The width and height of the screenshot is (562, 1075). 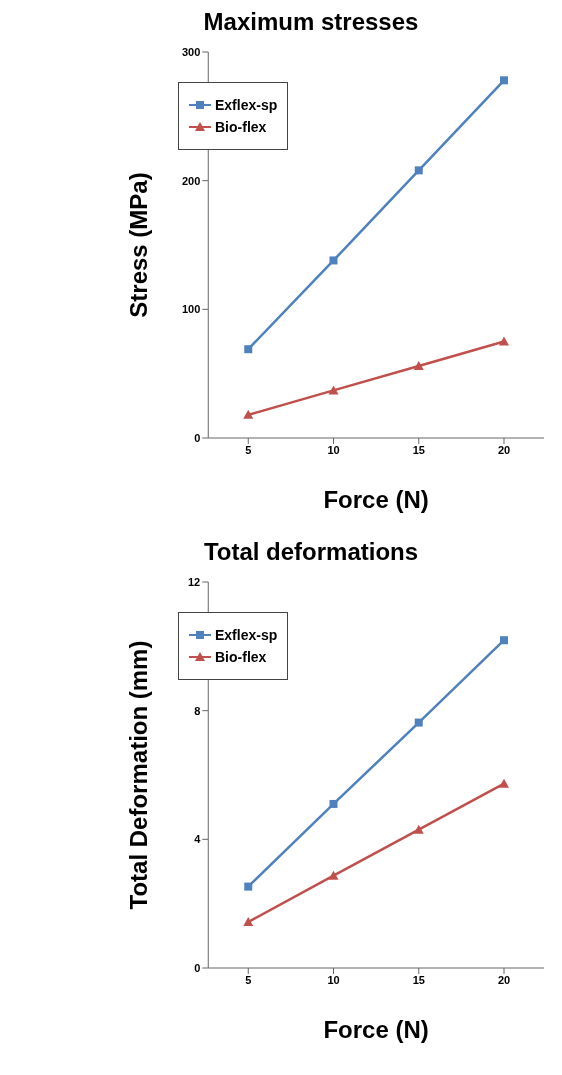 I want to click on y-axis-title: Stress (MPa), so click(x=138, y=245).